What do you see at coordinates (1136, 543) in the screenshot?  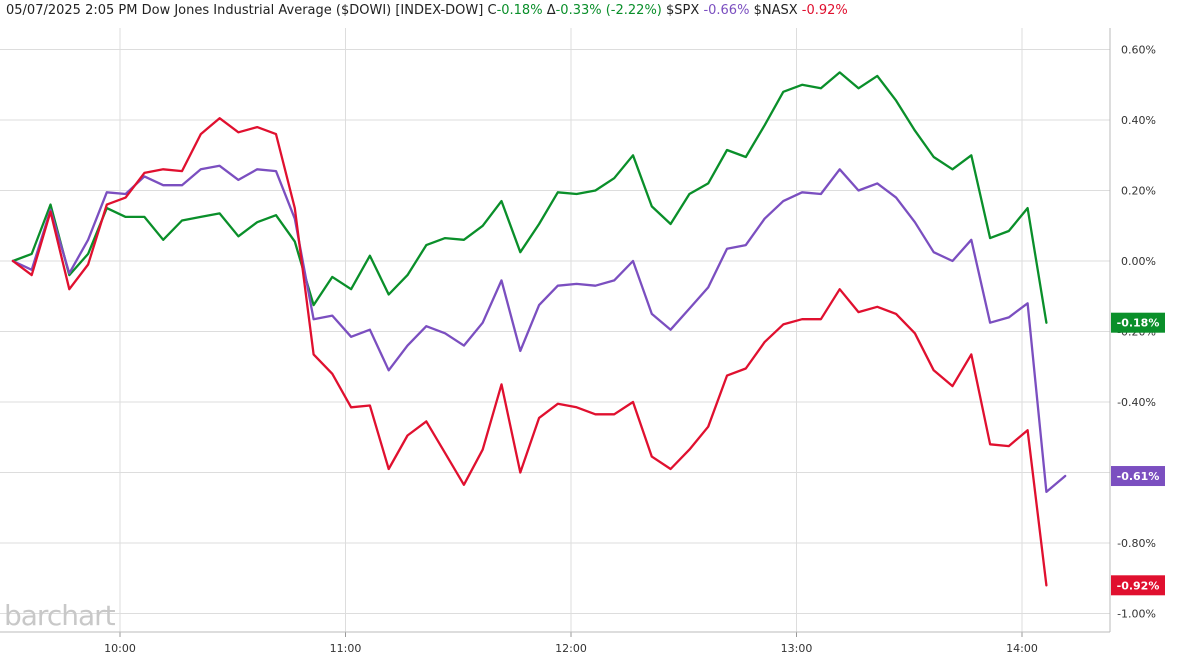 I see `y-tick-label: -0.80%` at bounding box center [1136, 543].